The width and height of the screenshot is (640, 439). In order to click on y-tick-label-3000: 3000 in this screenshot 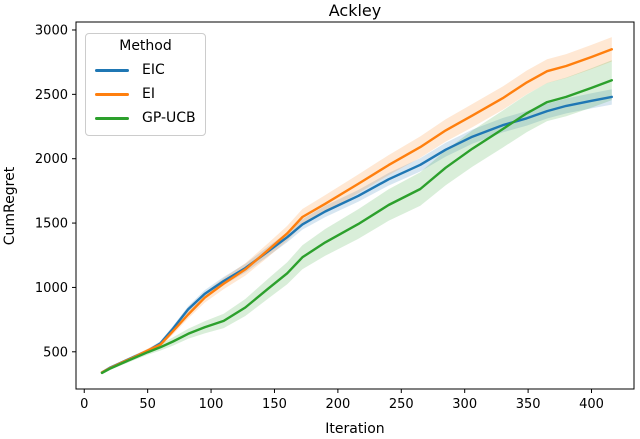, I will do `click(51, 30)`.